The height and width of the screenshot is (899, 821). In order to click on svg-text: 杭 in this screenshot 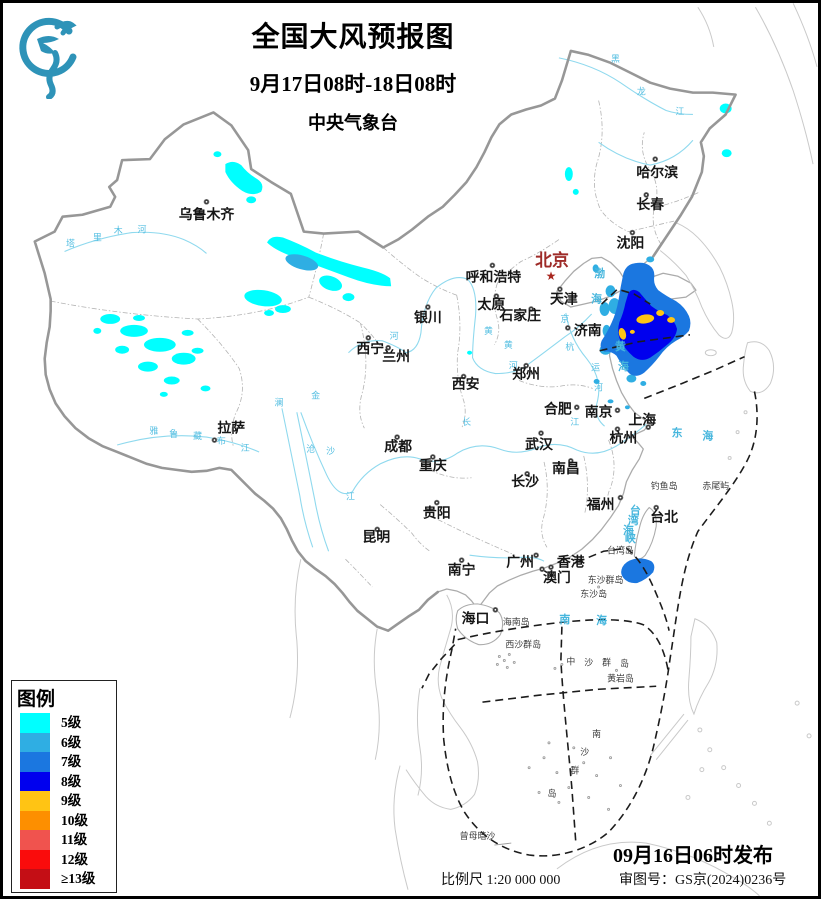, I will do `click(569, 346)`.